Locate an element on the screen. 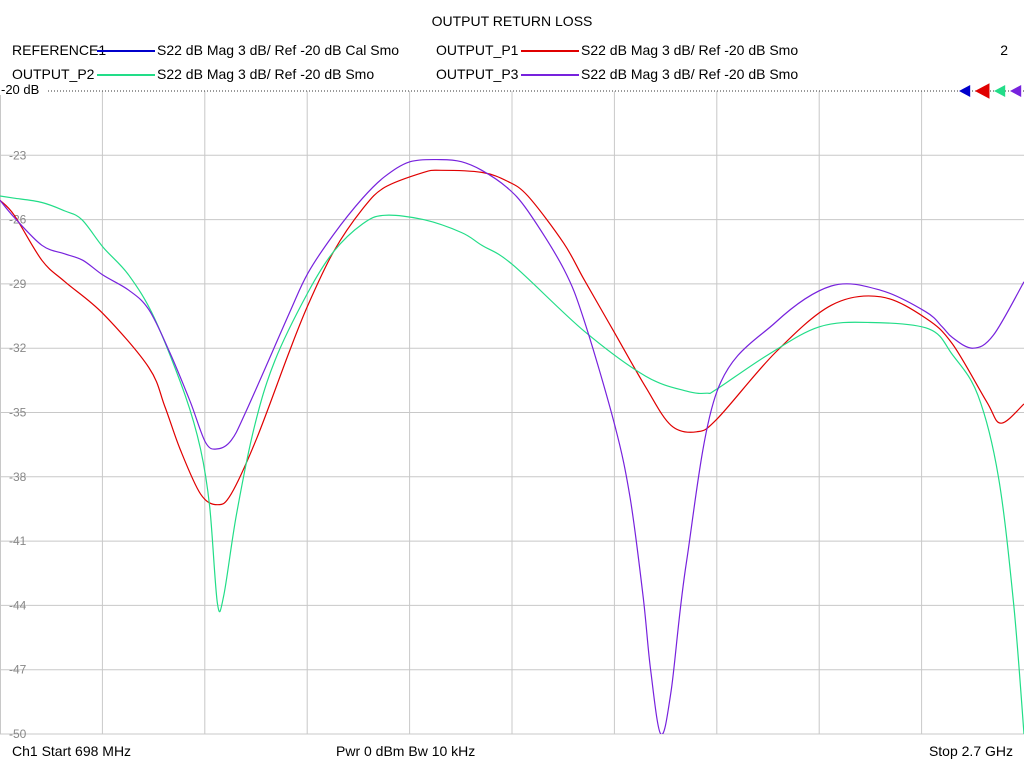  reference-marker-output-p3 is located at coordinates (1016, 91).